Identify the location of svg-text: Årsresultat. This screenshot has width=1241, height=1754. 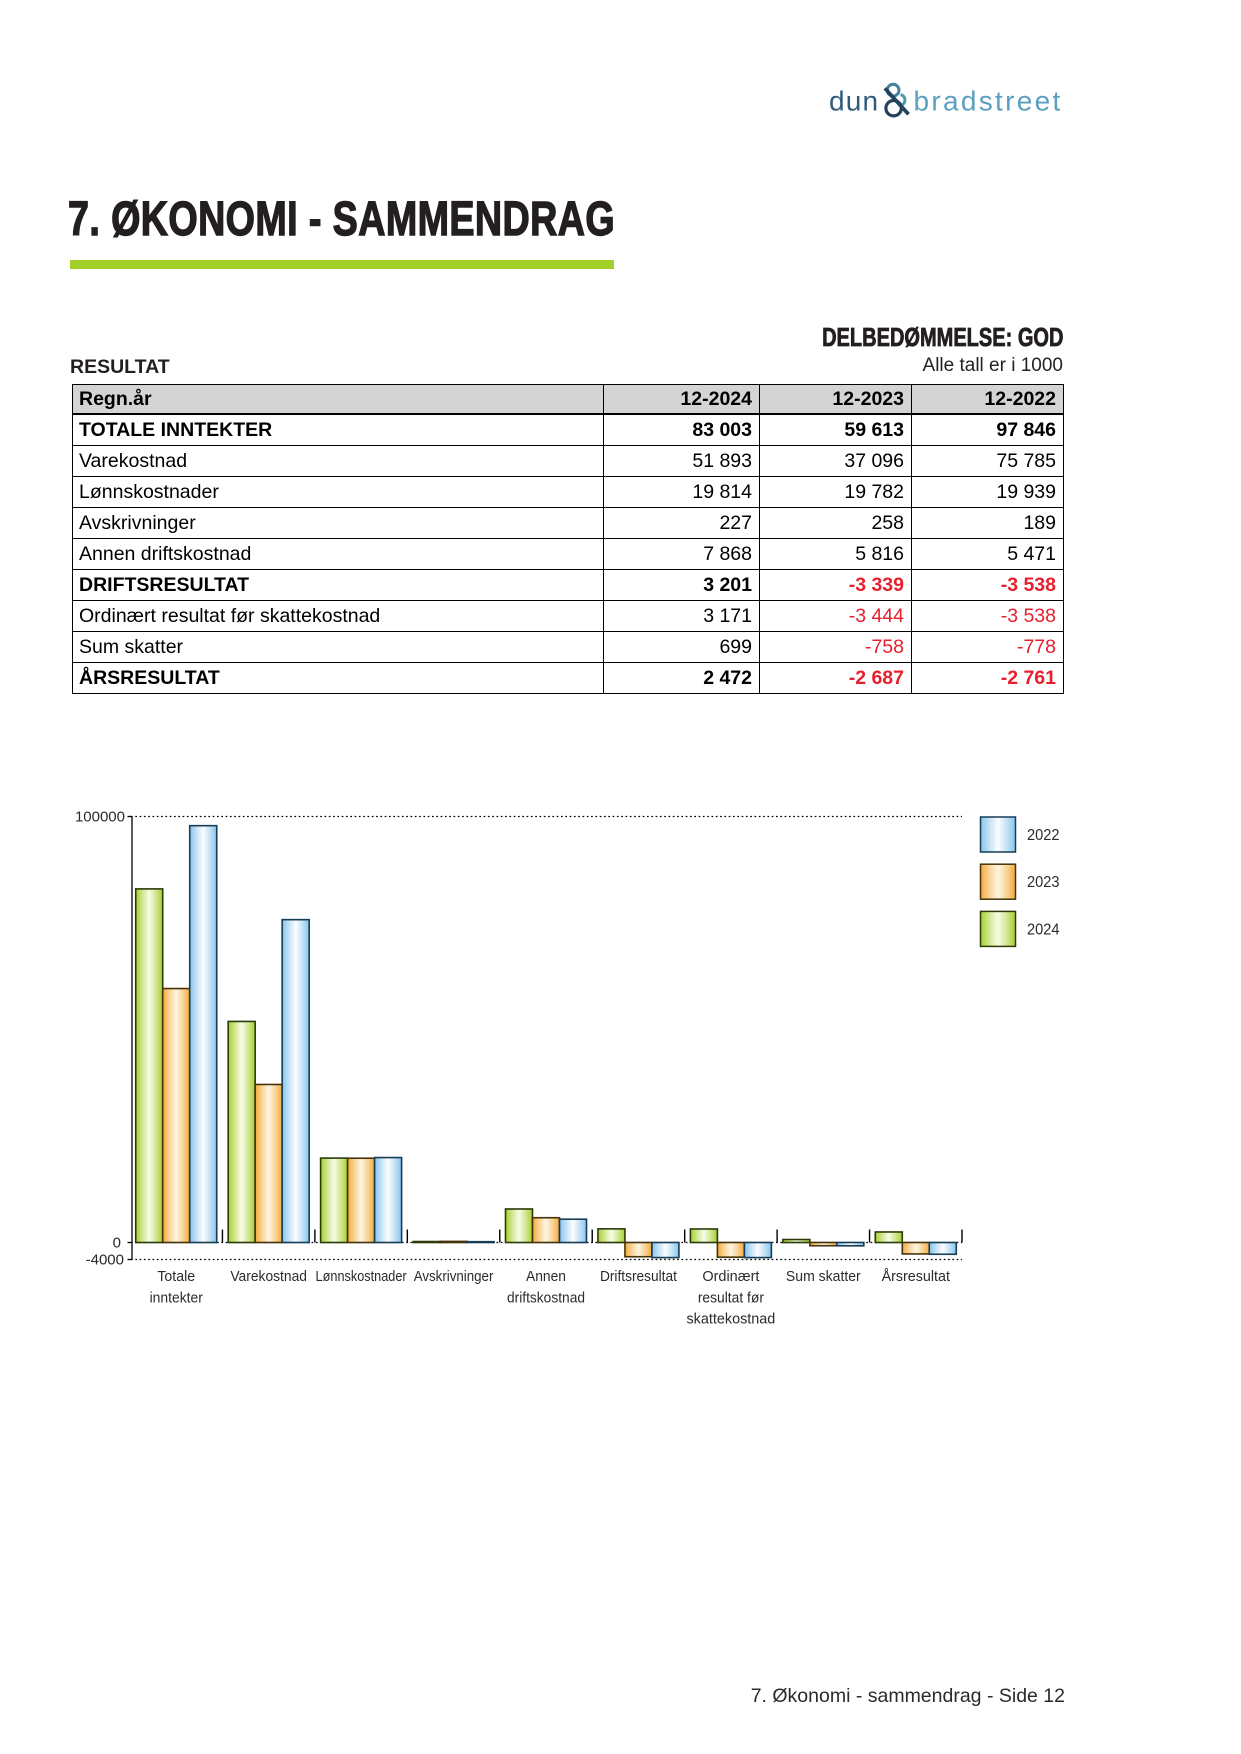
(916, 1276).